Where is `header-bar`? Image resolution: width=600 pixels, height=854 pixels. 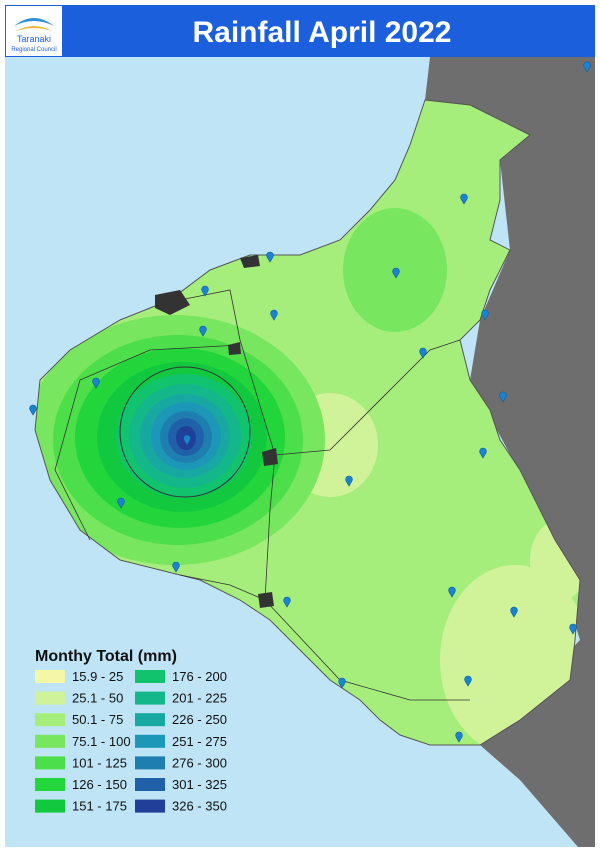 header-bar is located at coordinates (300, 31).